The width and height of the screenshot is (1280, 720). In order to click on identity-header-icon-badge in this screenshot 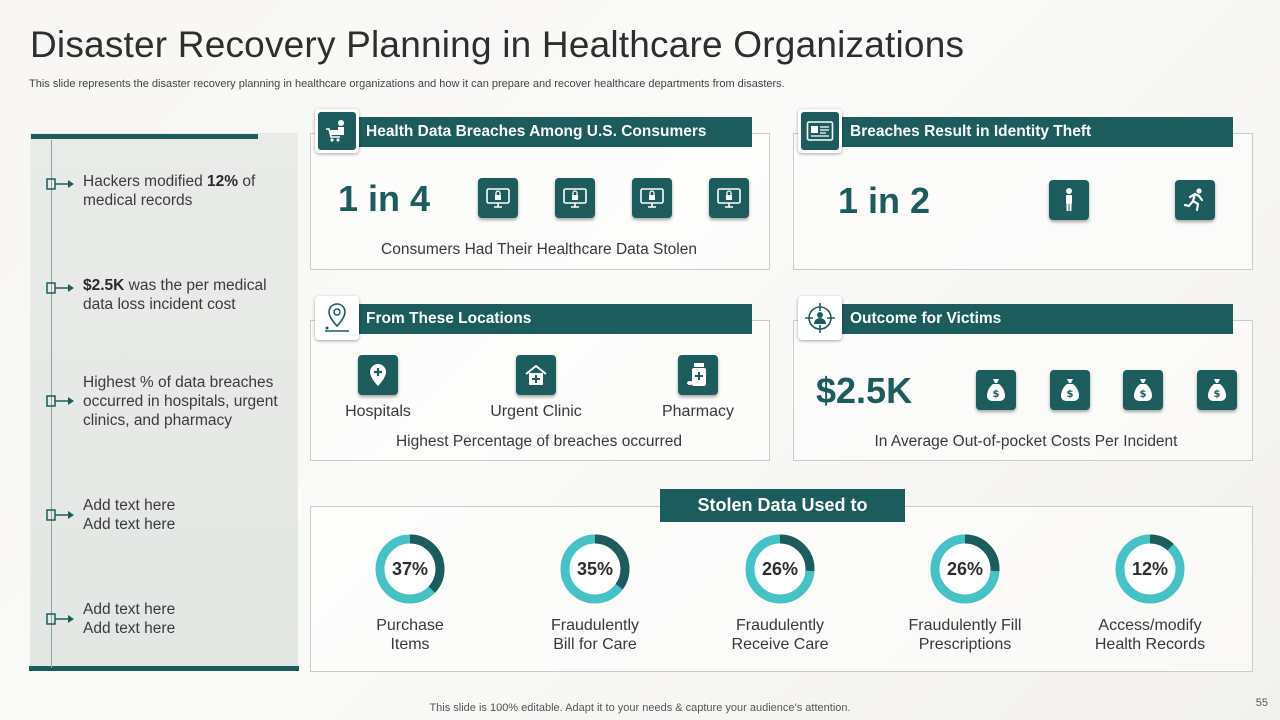, I will do `click(820, 131)`.